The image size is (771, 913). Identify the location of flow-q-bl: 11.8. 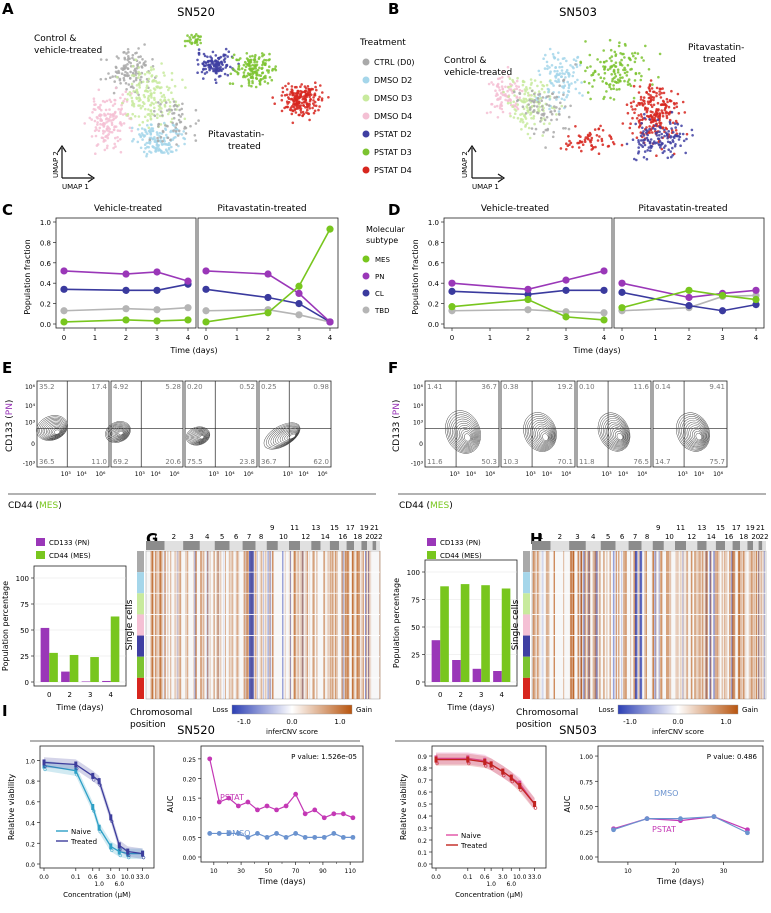
(587, 462).